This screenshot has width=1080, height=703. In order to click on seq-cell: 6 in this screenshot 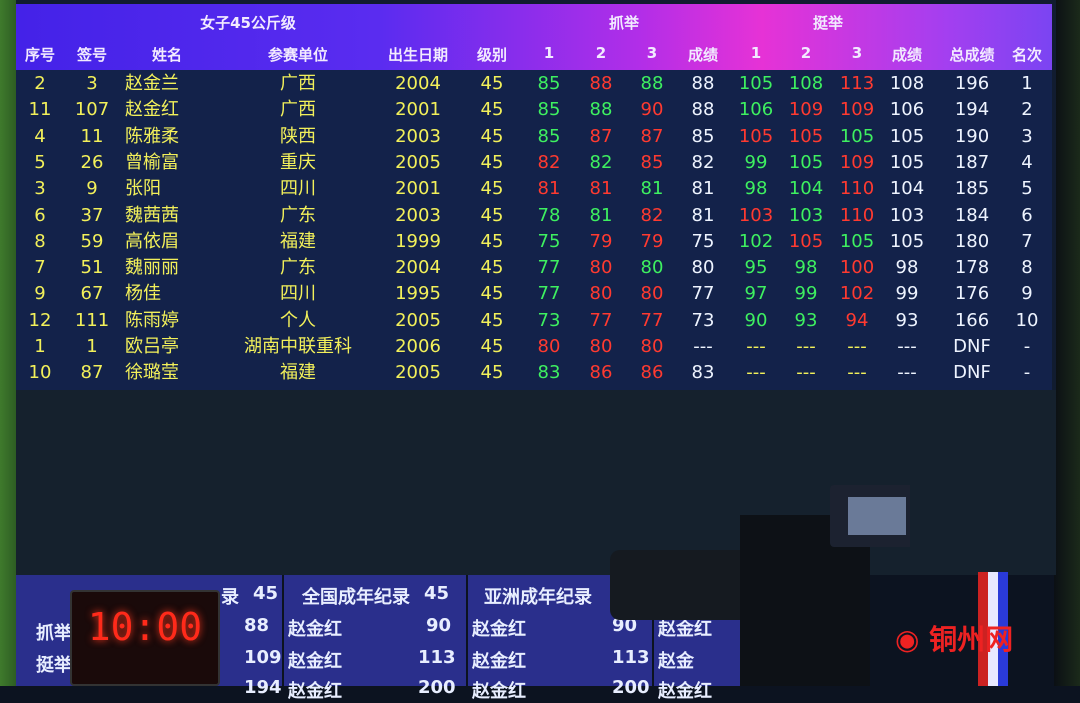, I will do `click(40, 215)`.